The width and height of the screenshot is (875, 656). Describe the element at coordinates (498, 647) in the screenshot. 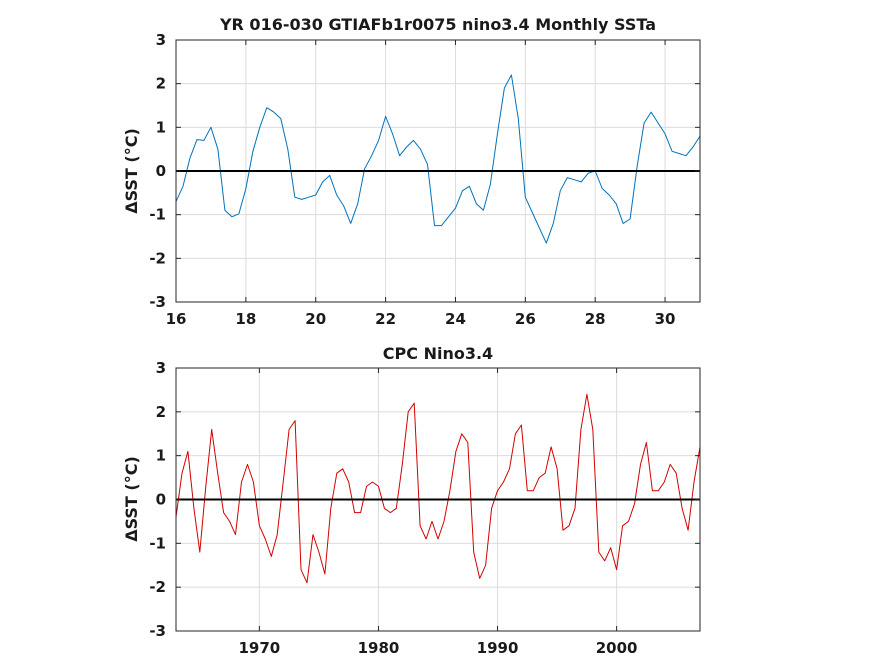

I see `bottom-chart-x-tick-label: 1990` at that location.